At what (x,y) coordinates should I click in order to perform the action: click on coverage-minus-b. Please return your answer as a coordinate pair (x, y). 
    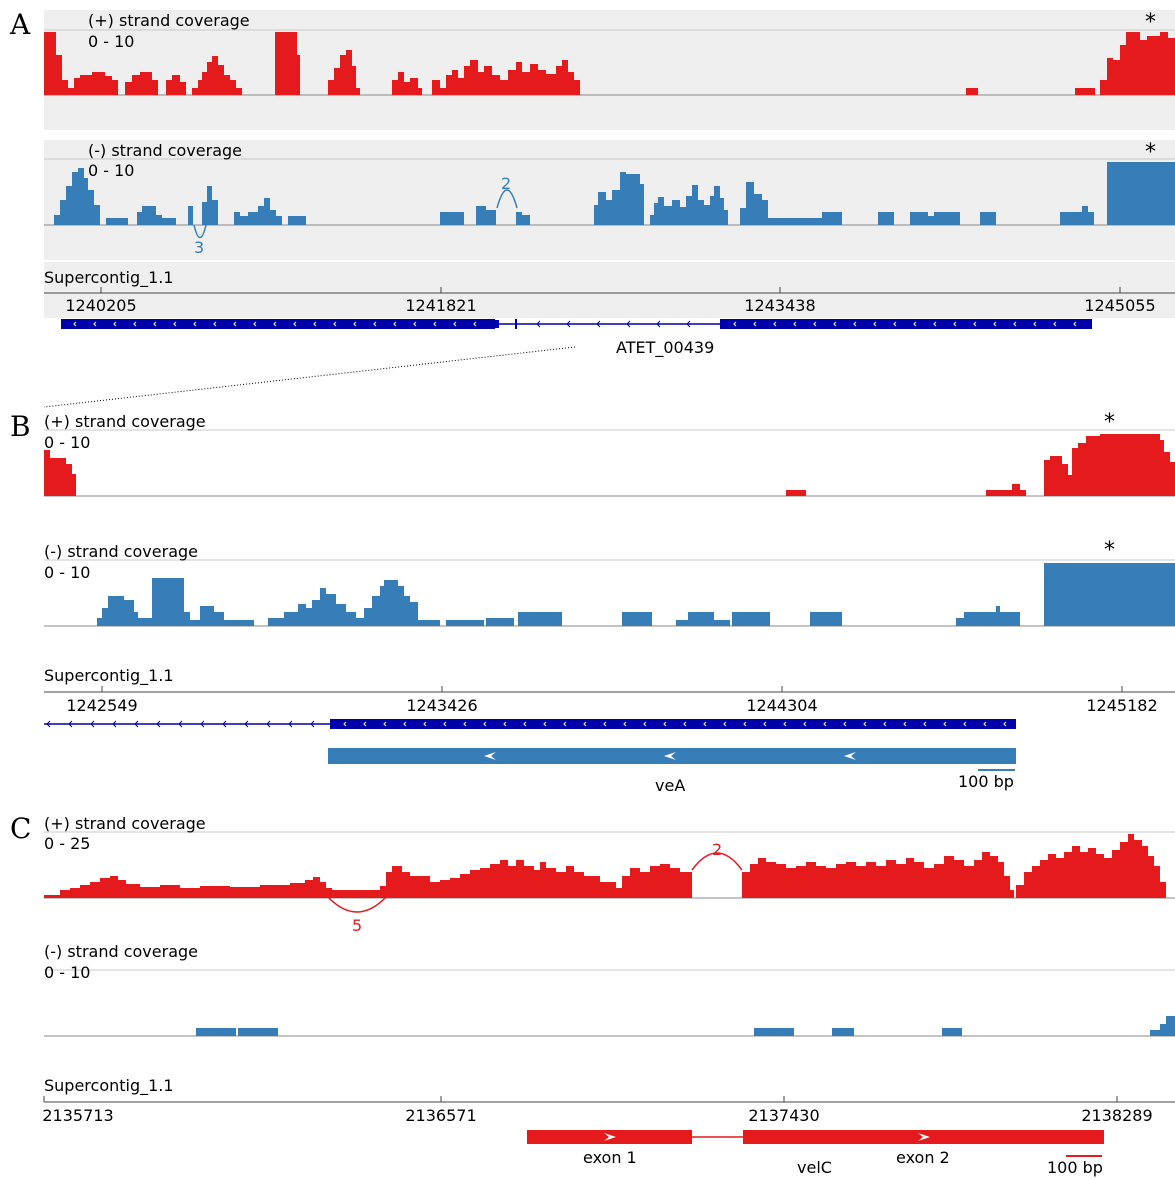
    Looking at the image, I should click on (609, 593).